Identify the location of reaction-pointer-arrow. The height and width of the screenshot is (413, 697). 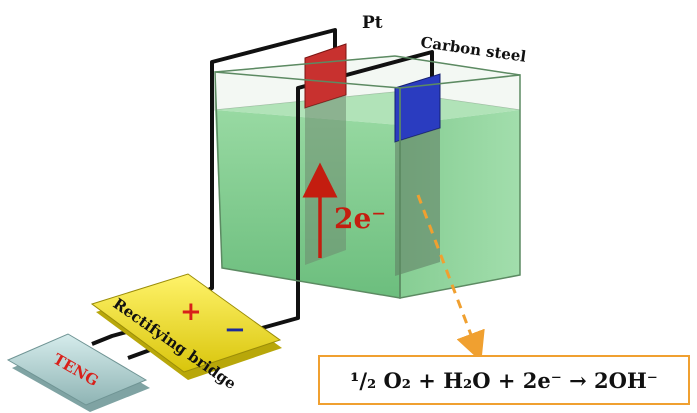
(450, 278).